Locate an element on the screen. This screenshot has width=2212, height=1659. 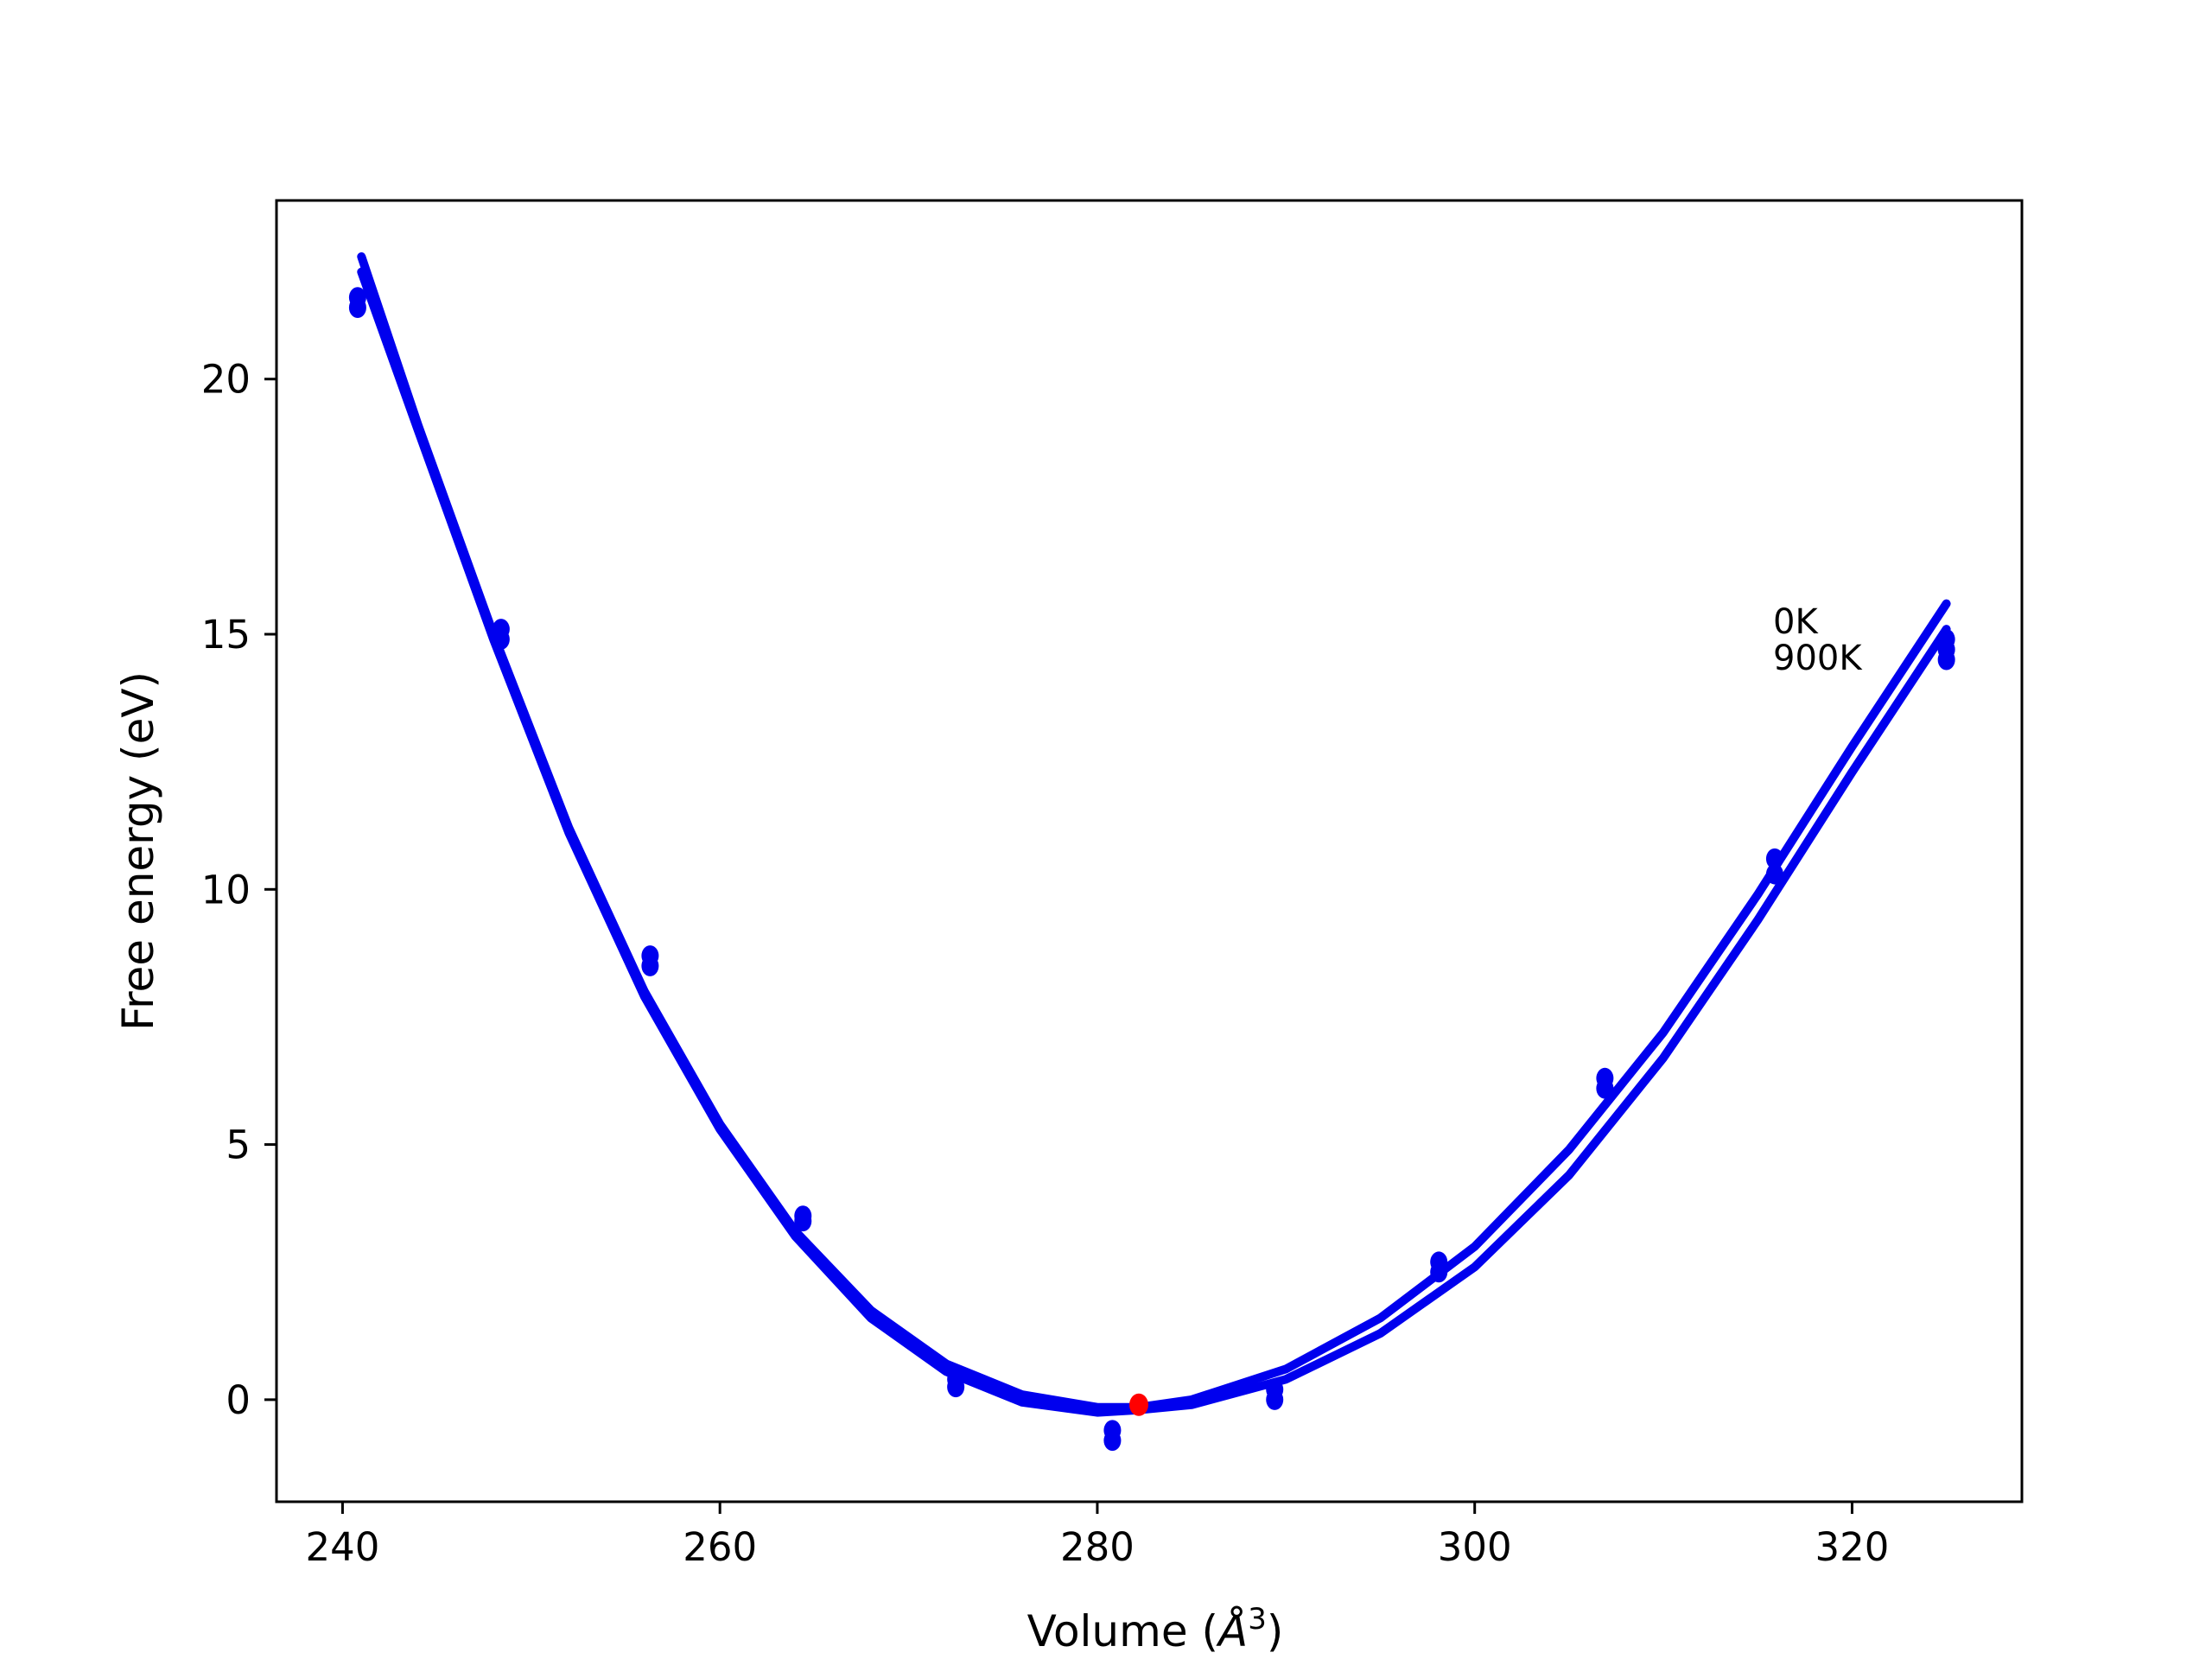
x-axis-label-unit: Å is located at coordinates (1232, 1631).